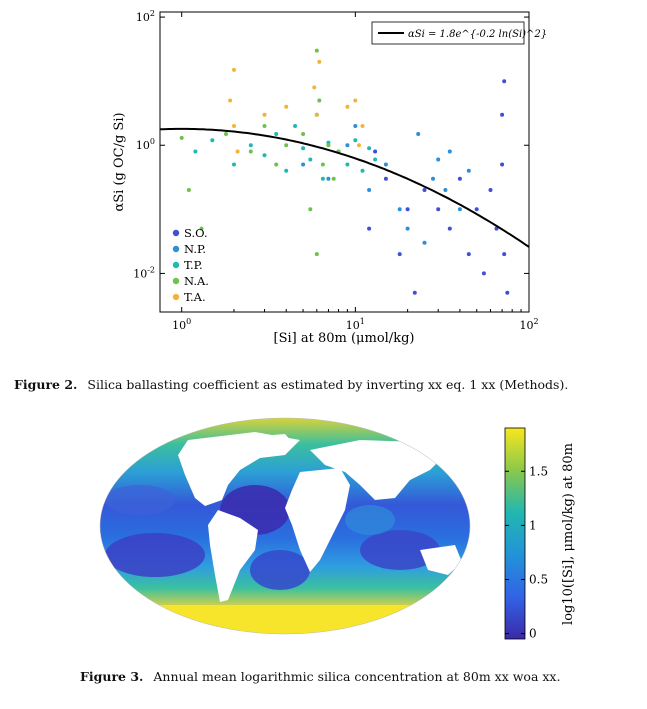 This screenshot has width=647, height=709. Describe the element at coordinates (533, 634) in the screenshot. I see `colorbar-tick-label: 0` at that location.